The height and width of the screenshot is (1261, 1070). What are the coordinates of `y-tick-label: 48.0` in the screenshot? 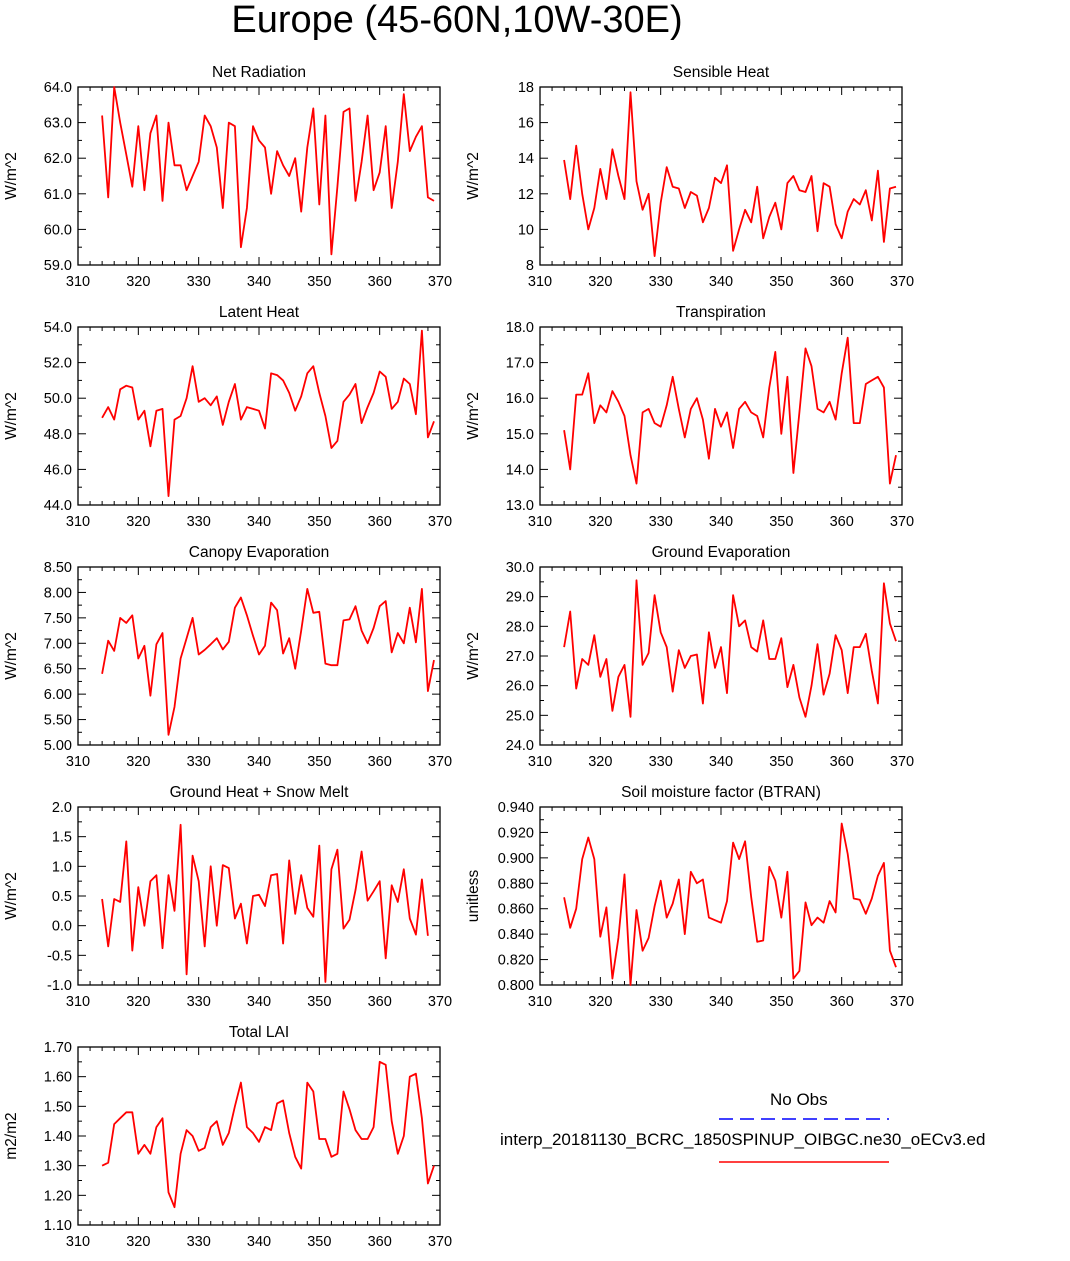 It's located at (58, 435).